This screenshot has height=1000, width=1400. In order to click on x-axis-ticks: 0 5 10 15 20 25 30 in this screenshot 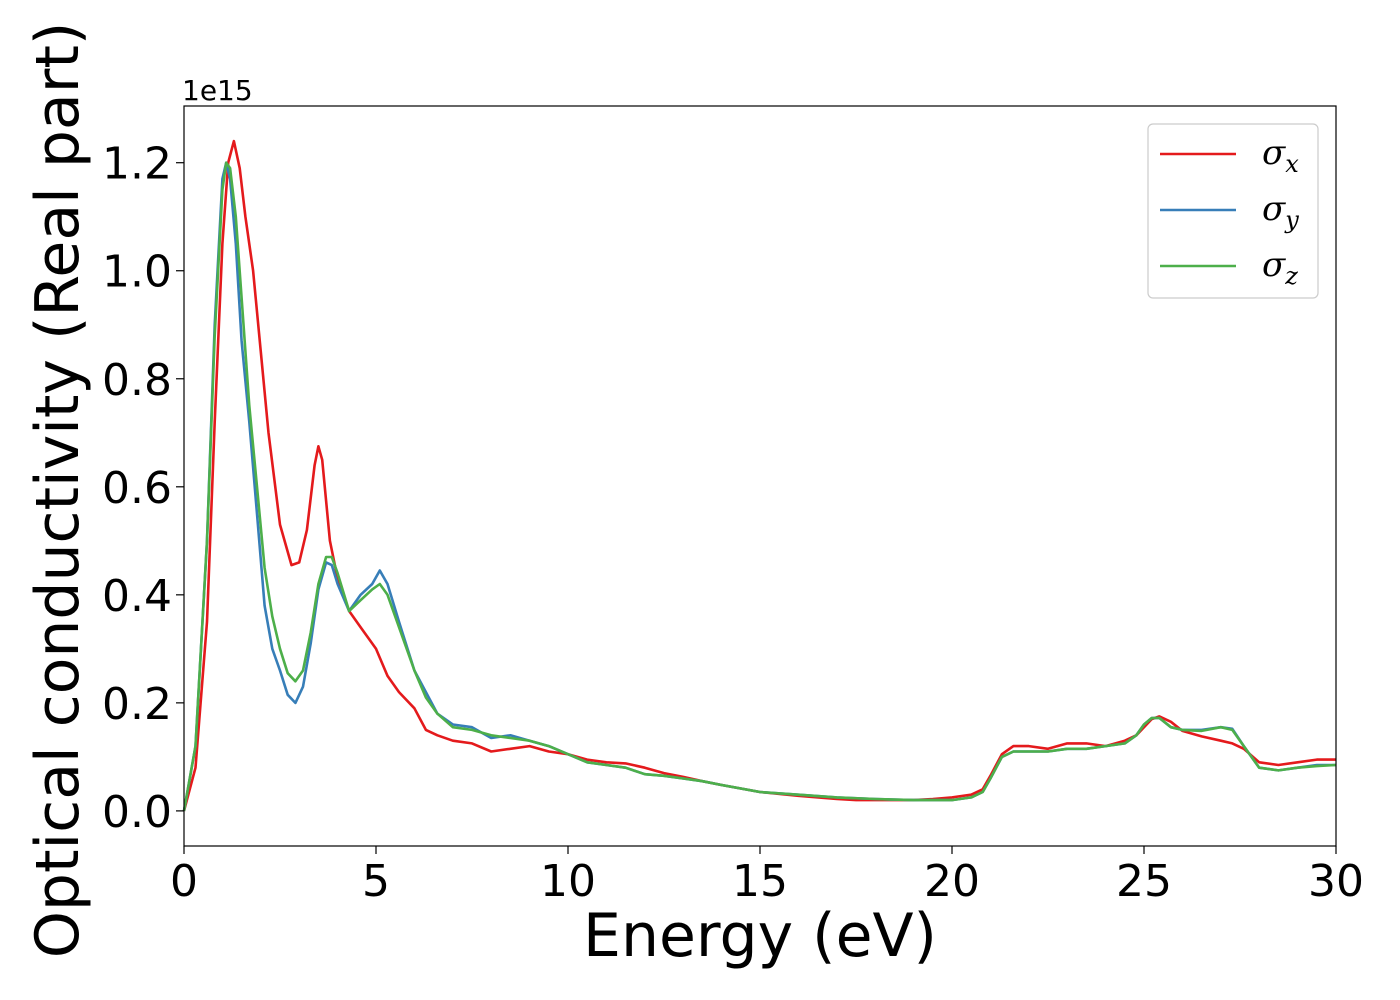, I will do `click(767, 876)`.